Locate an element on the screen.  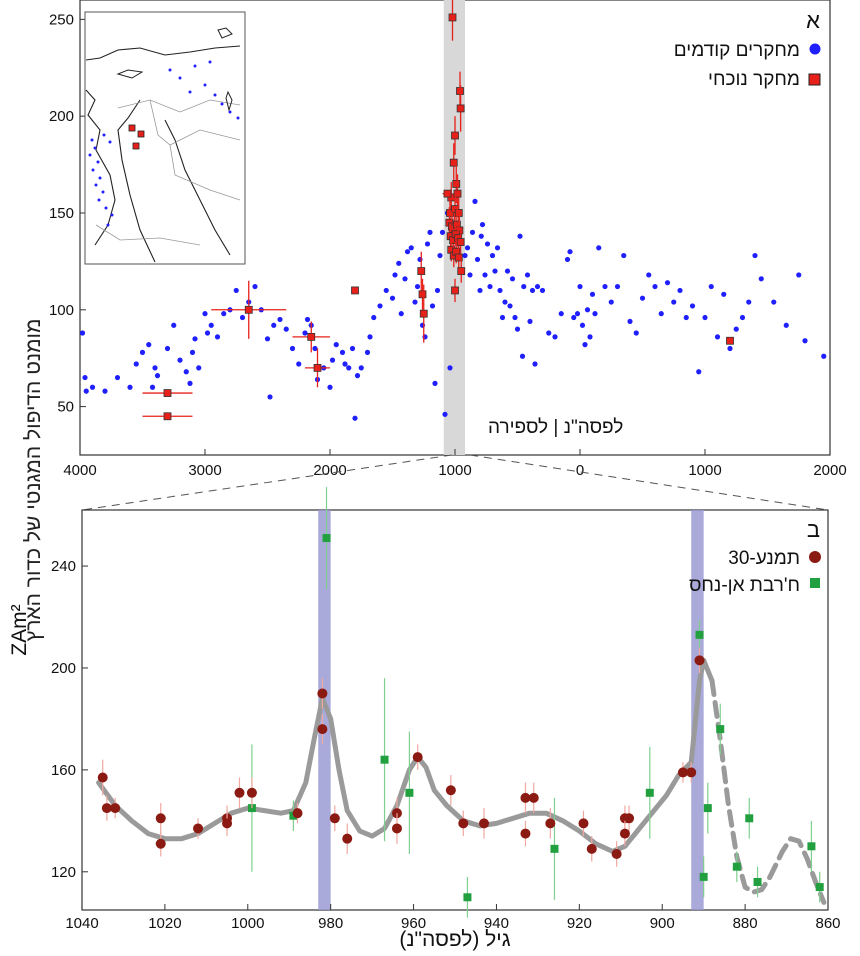
legend-khirbat-marker is located at coordinates (815, 583).